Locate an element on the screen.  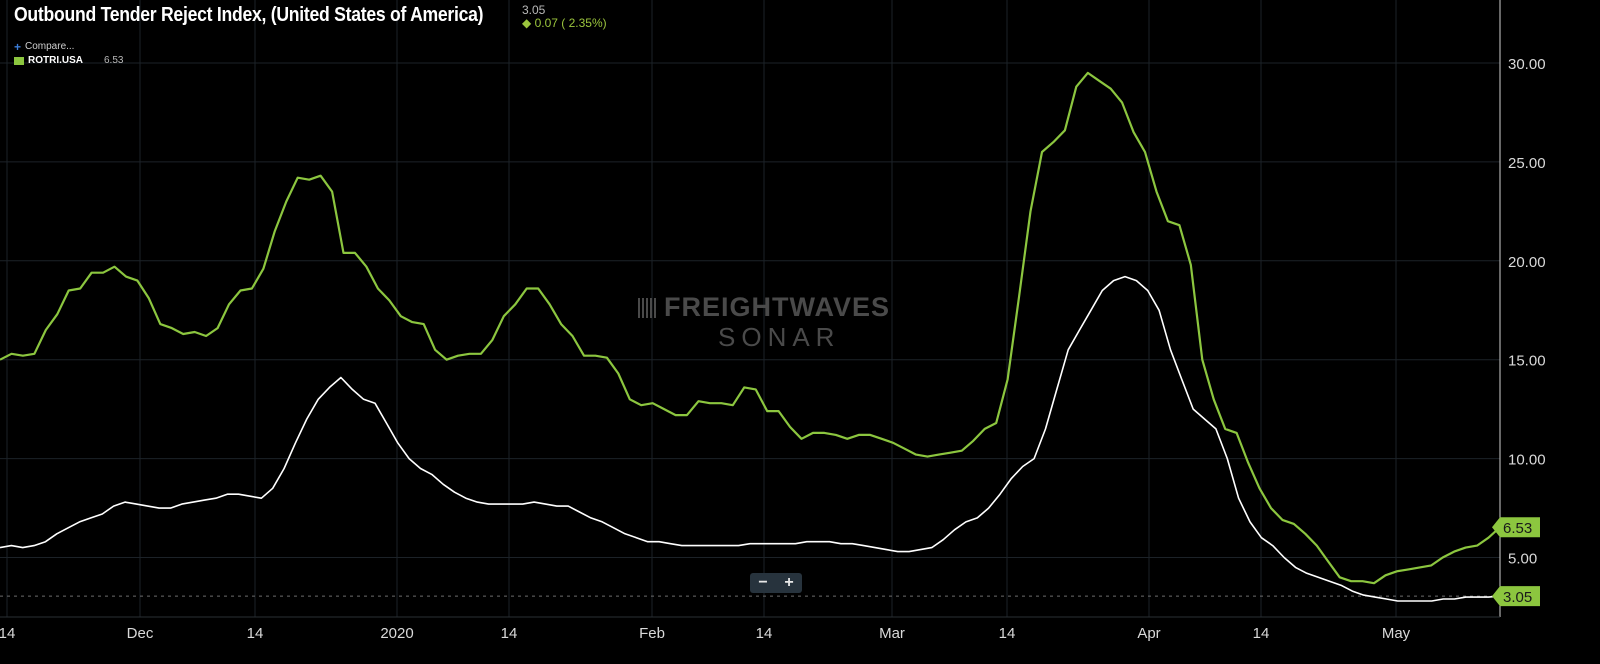
last-label-white: 3.05 is located at coordinates (1517, 597).